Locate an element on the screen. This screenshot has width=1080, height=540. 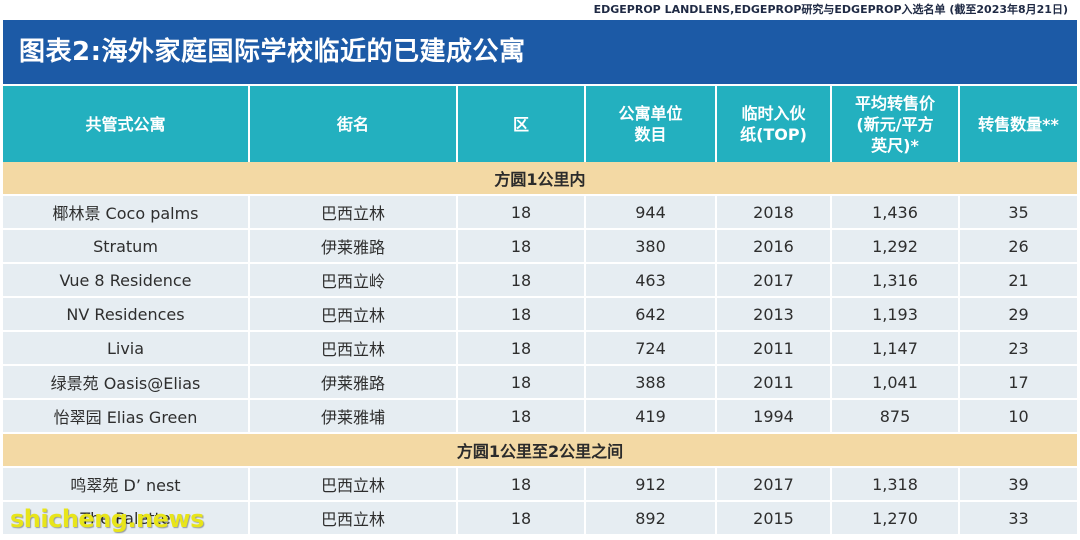
column-header-line: (新元/平方 is located at coordinates (895, 124).